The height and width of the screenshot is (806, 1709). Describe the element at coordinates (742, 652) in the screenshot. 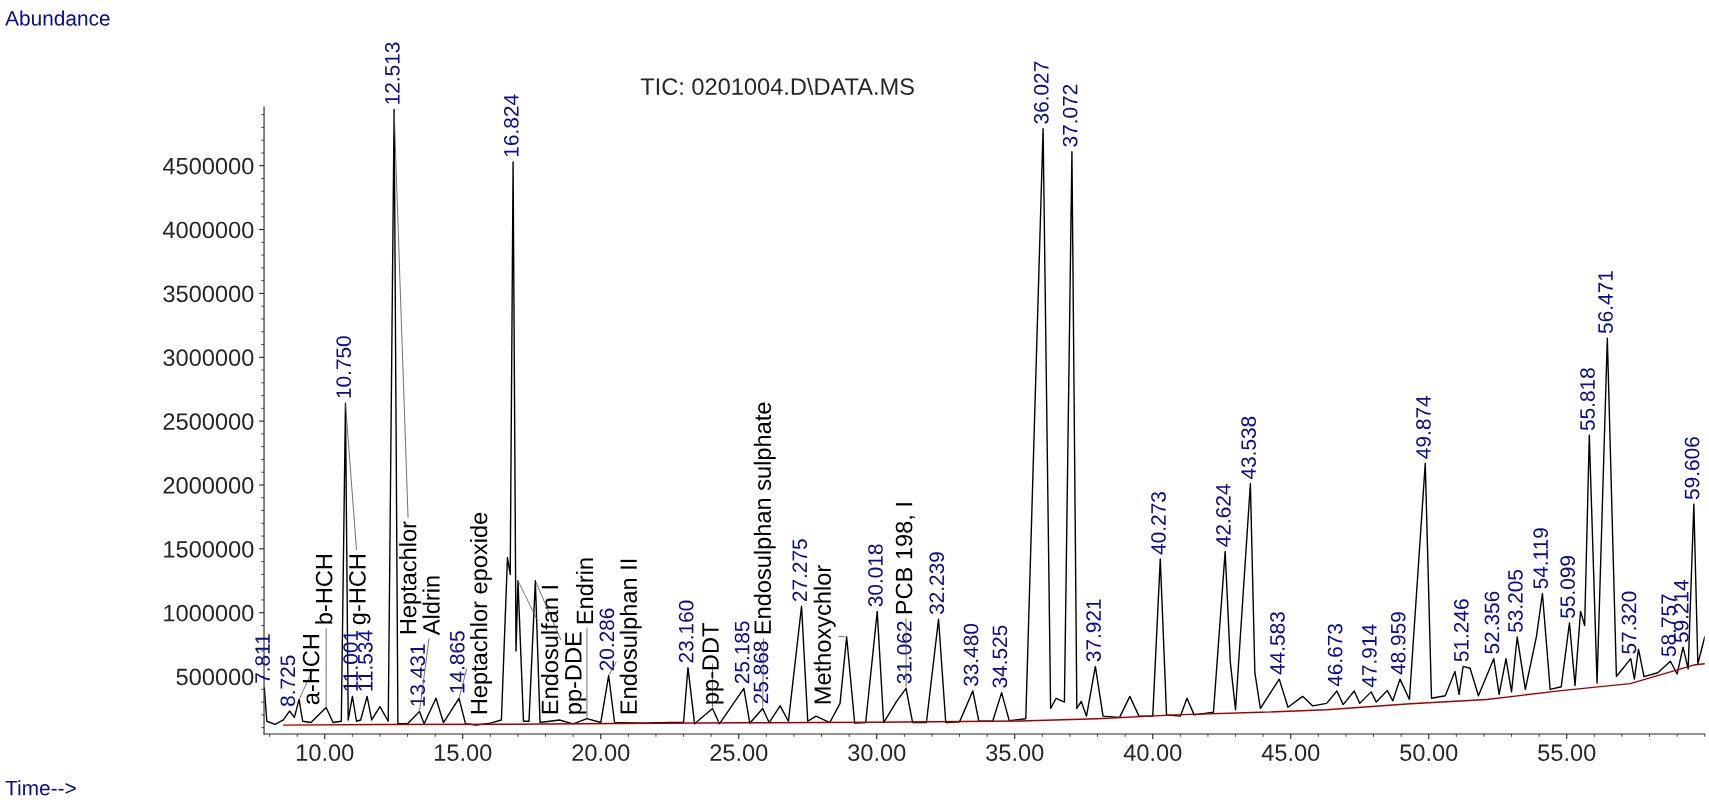

I see `annotation: 25.185` at that location.